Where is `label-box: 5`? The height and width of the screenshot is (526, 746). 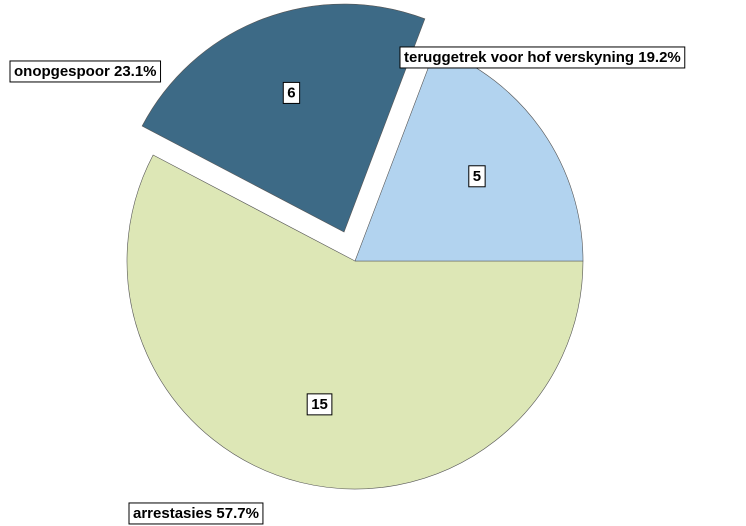 label-box: 5 is located at coordinates (477, 176).